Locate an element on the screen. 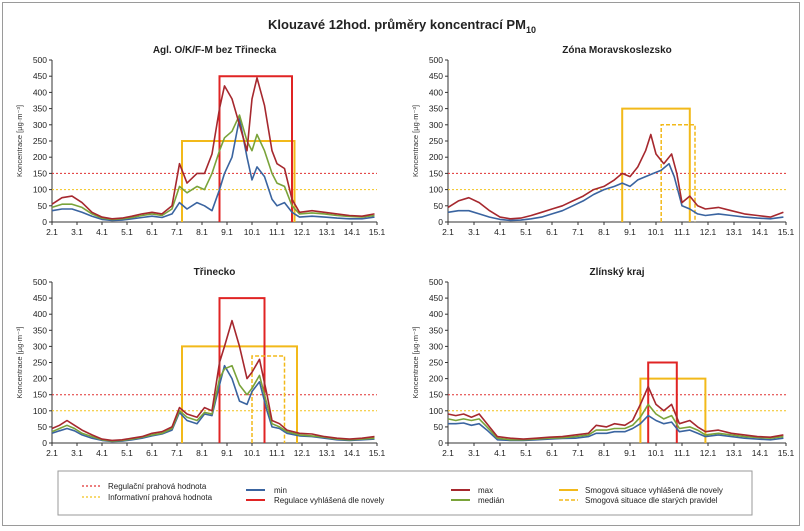 The height and width of the screenshot is (531, 804). series-median is located at coordinates (213, 167).